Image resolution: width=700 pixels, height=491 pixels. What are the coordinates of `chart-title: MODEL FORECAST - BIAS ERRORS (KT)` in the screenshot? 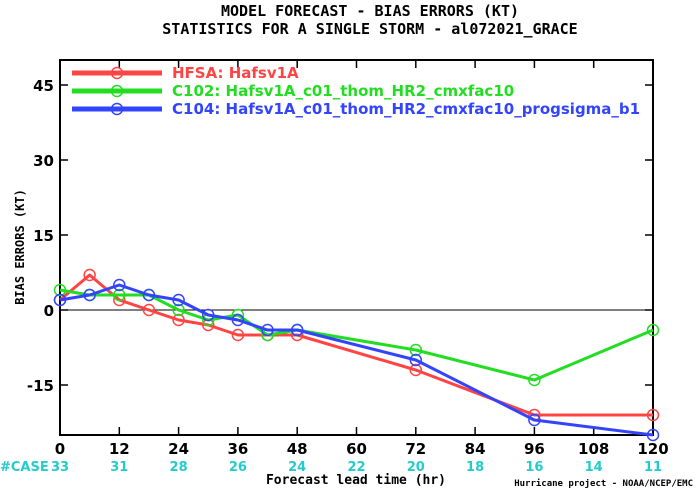 It's located at (370, 11).